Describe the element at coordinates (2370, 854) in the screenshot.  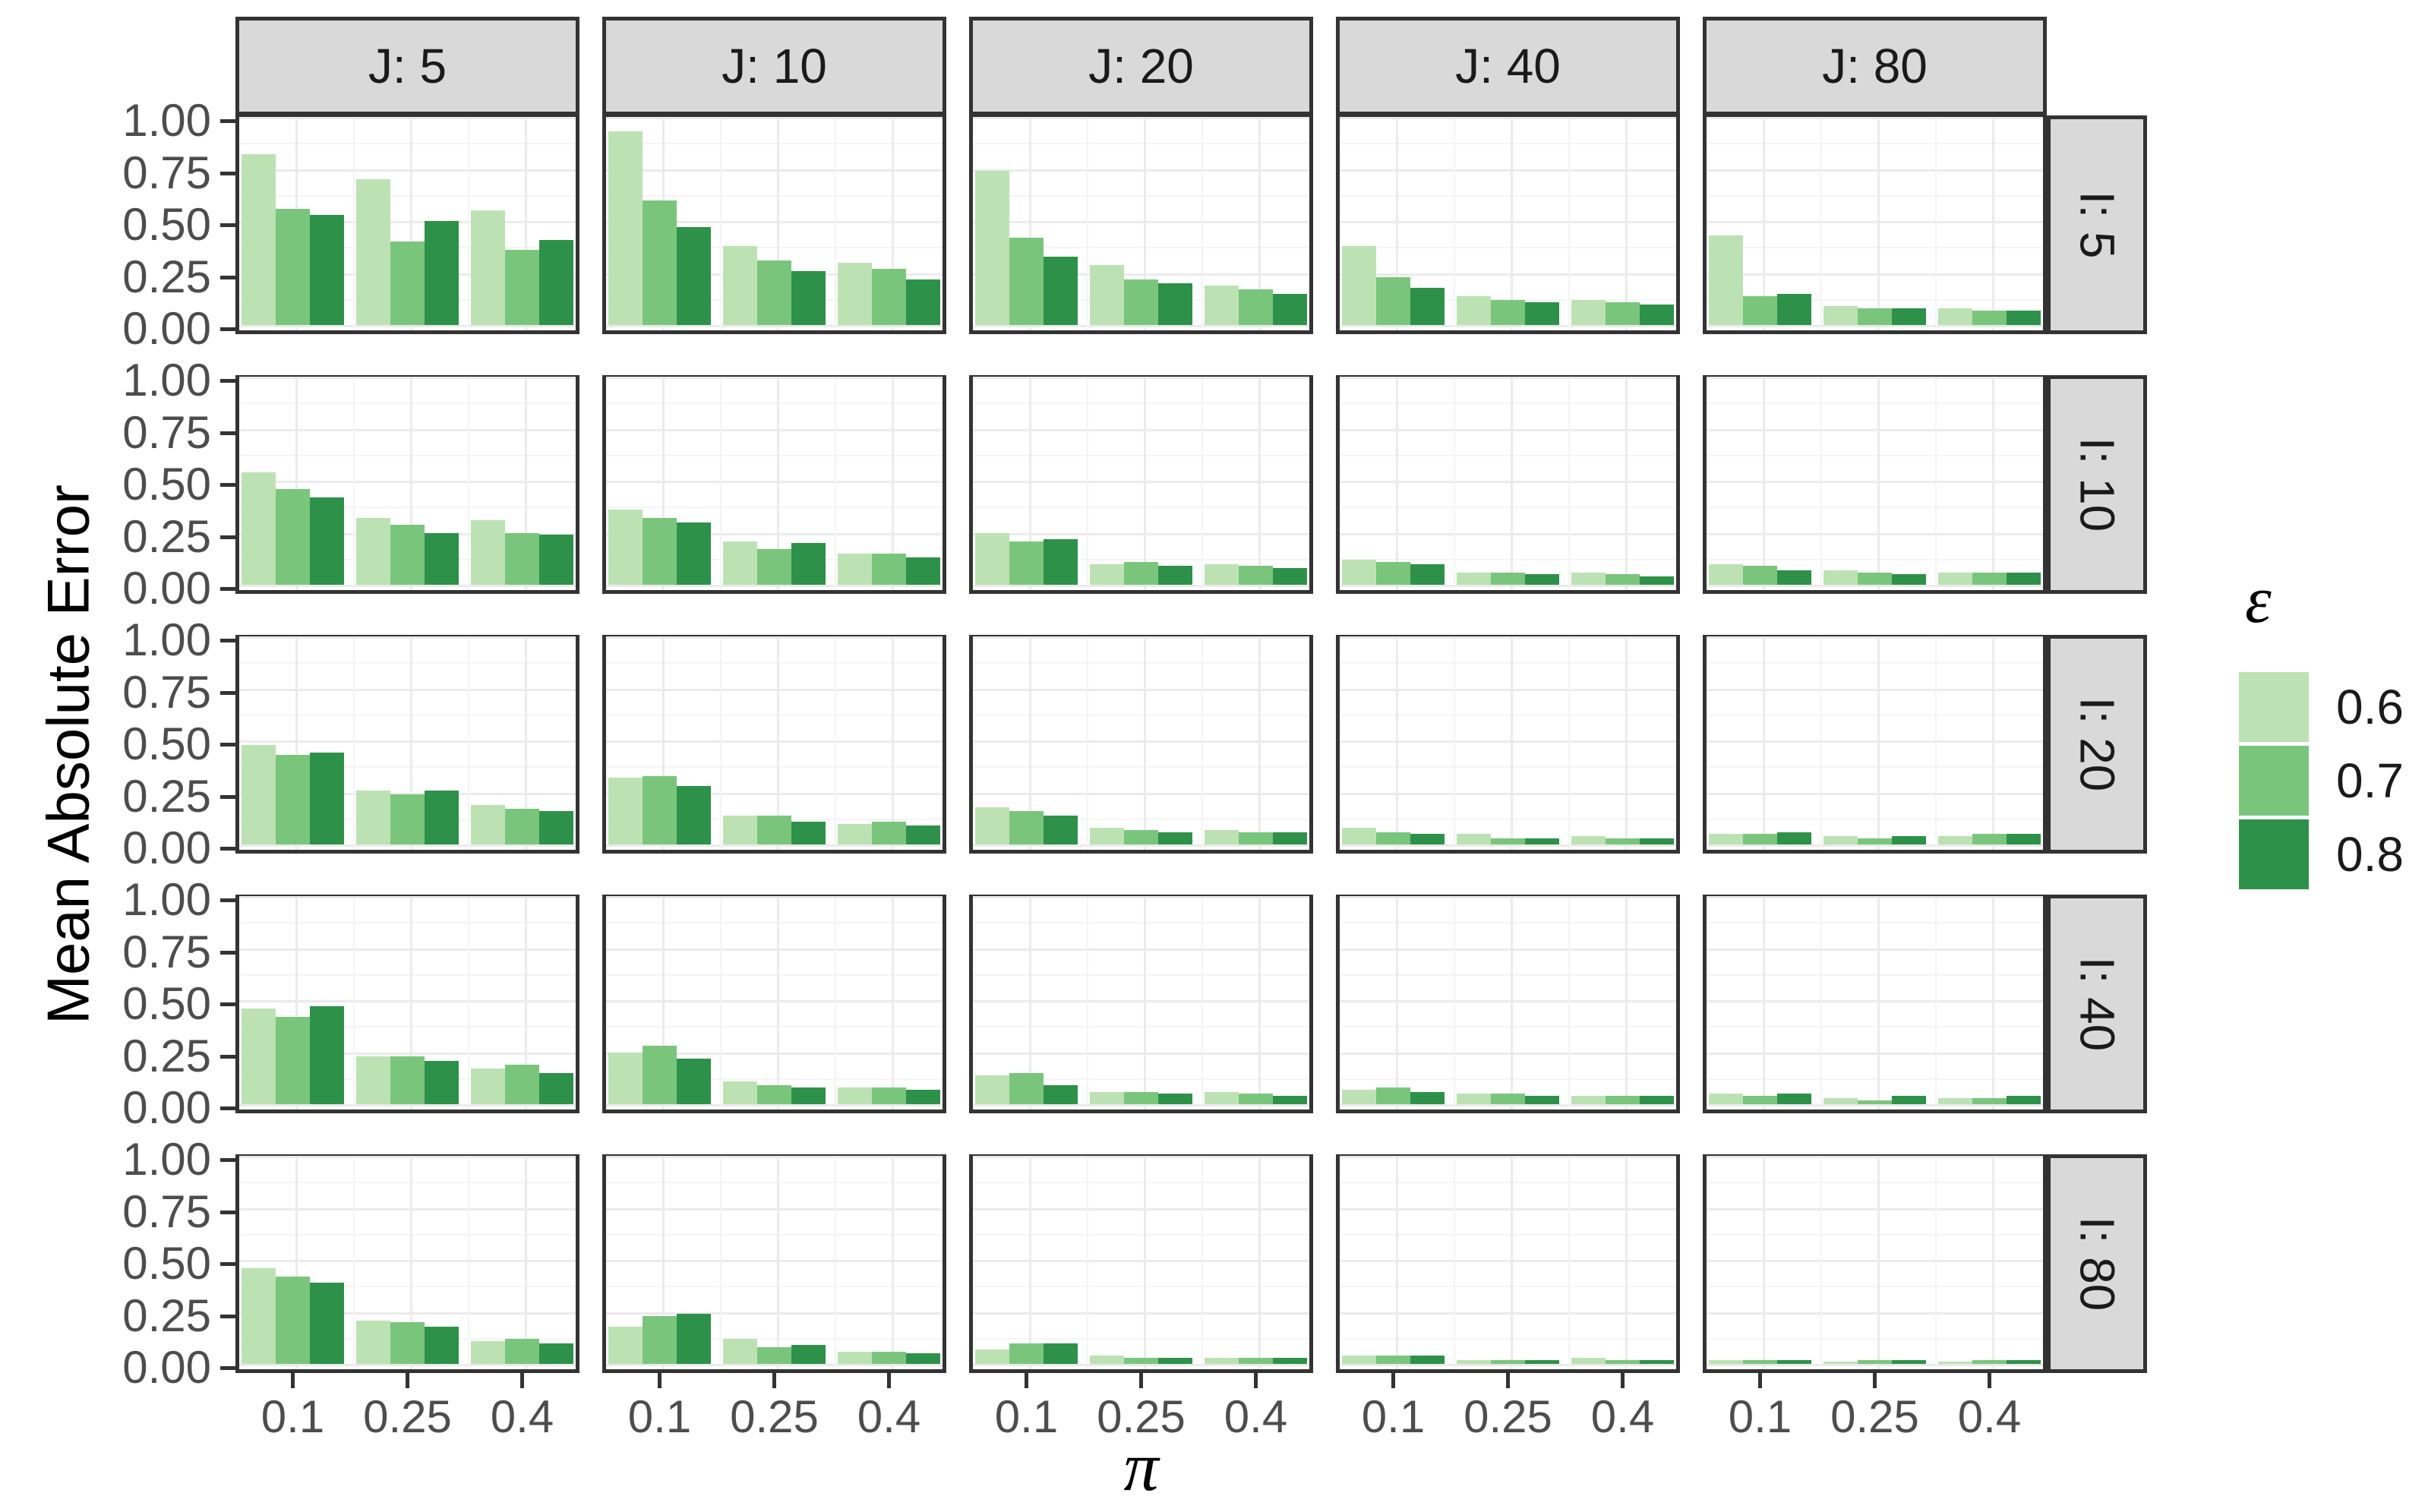
I see `legend-label: 0.8` at that location.